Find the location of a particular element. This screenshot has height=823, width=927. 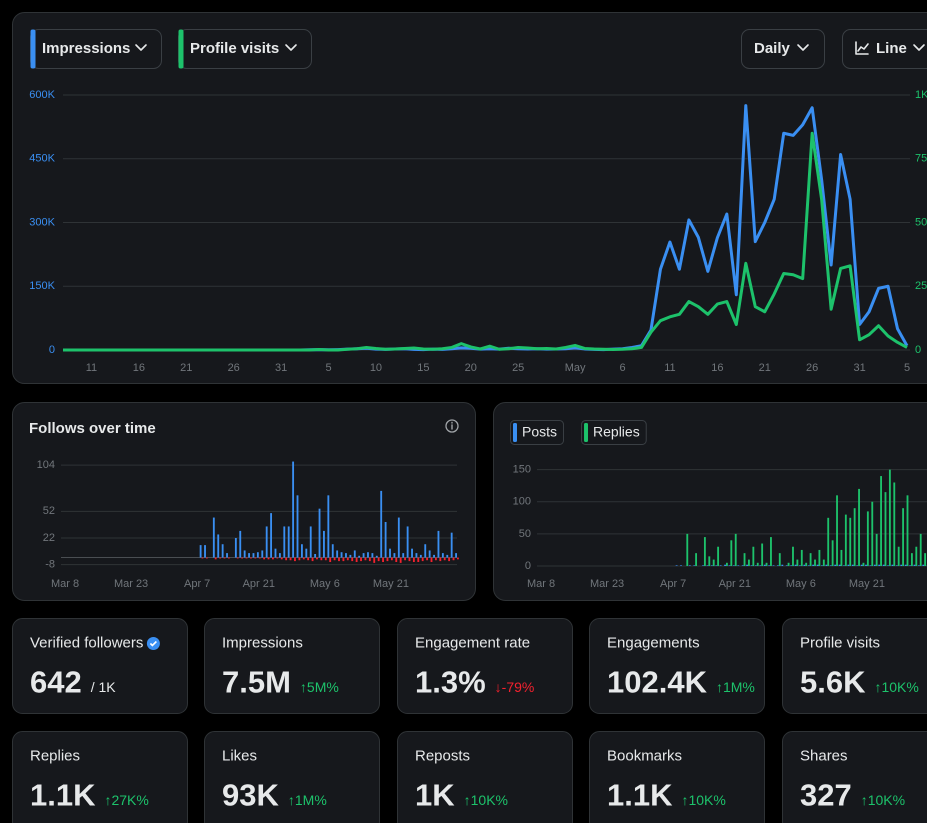

legend-item: Posts is located at coordinates (537, 432).